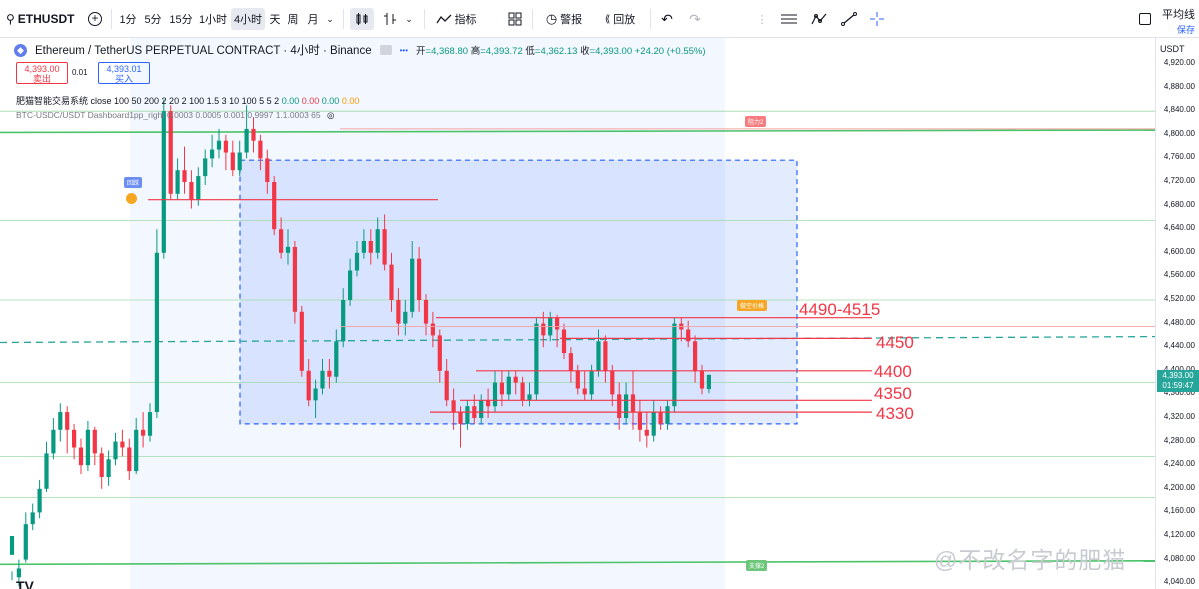 This screenshot has height=589, width=1199. What do you see at coordinates (42, 69) in the screenshot?
I see `sell-price: 4,393.00` at bounding box center [42, 69].